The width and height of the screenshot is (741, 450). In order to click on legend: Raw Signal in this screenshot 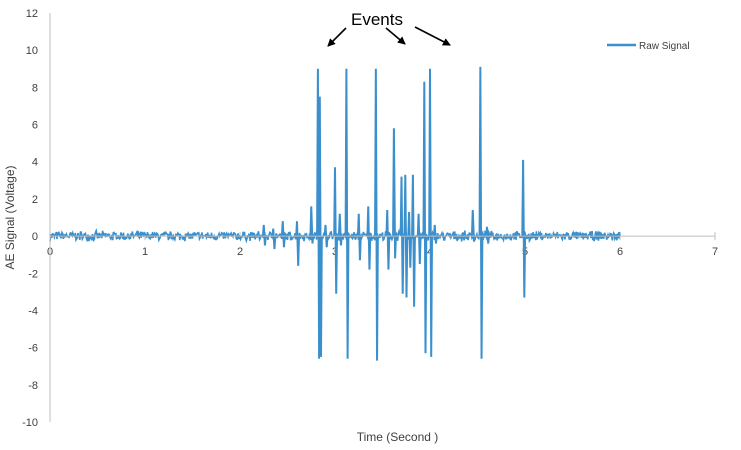, I will do `click(648, 46)`.